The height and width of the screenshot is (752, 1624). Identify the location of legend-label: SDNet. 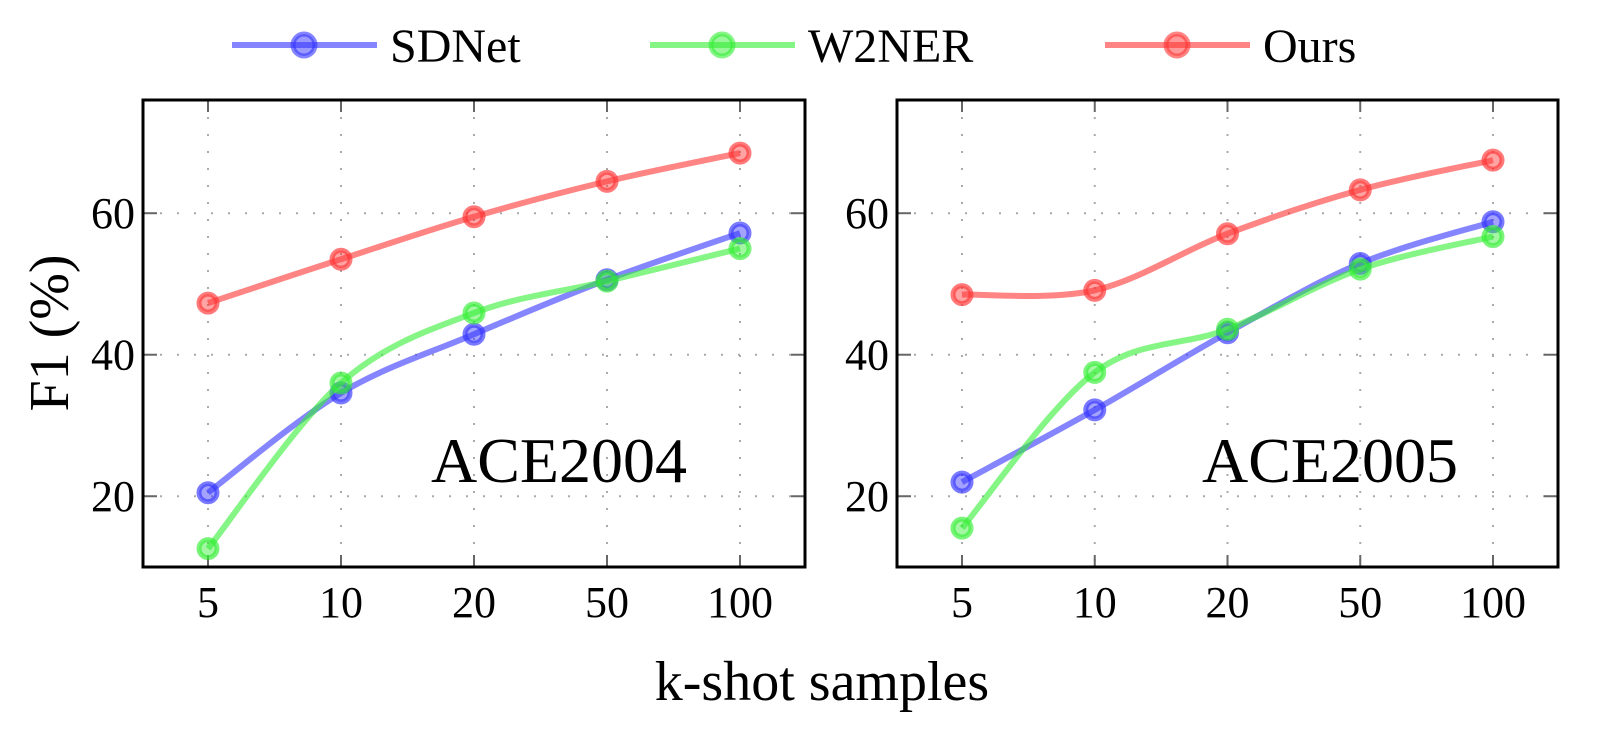
(455, 46).